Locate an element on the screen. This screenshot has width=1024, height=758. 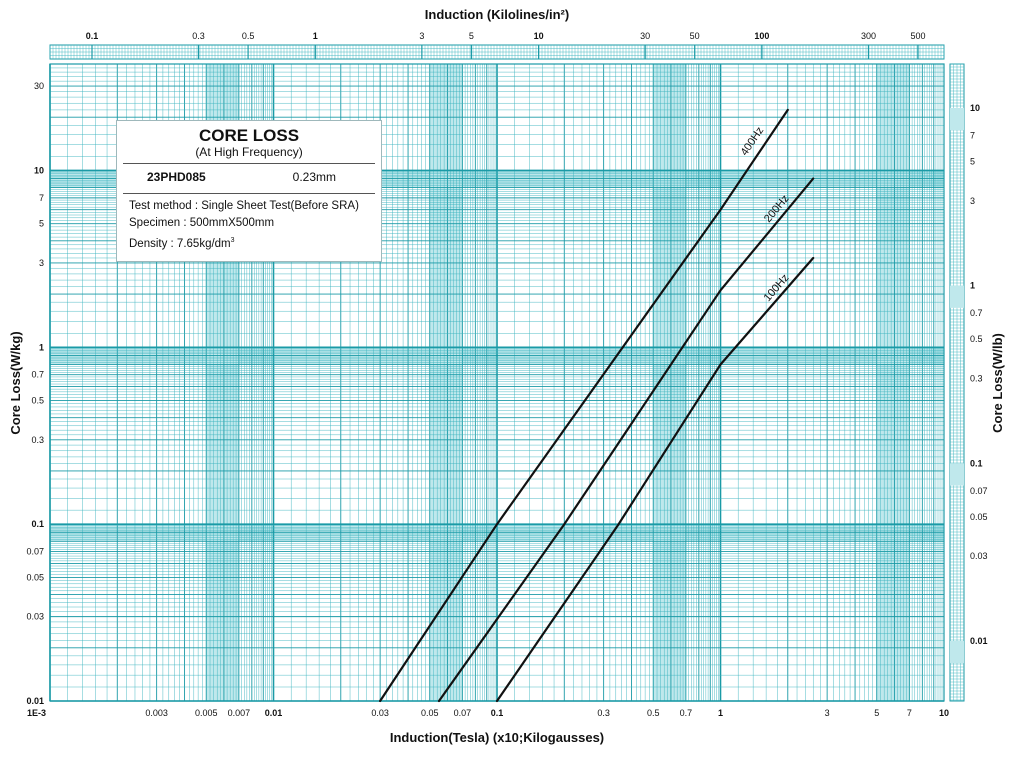
right-tick-label: 0.07 is located at coordinates (979, 491).